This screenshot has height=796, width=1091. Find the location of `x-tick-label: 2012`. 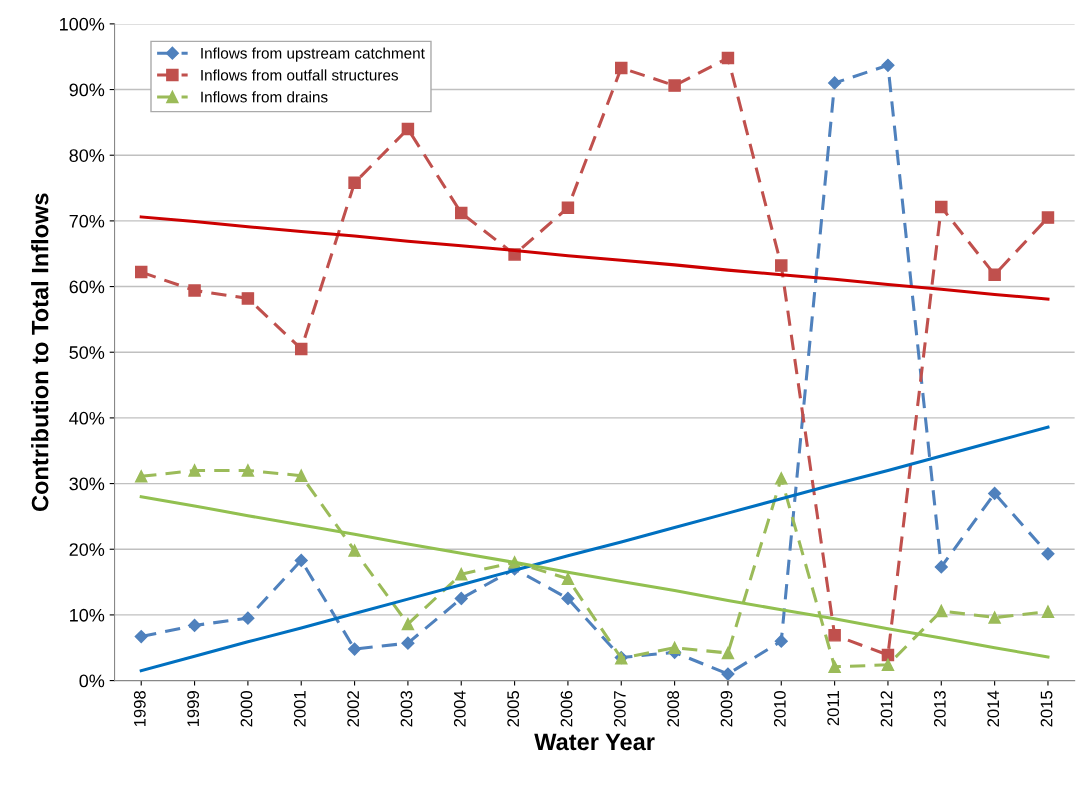

x-tick-label: 2012 is located at coordinates (886, 709).